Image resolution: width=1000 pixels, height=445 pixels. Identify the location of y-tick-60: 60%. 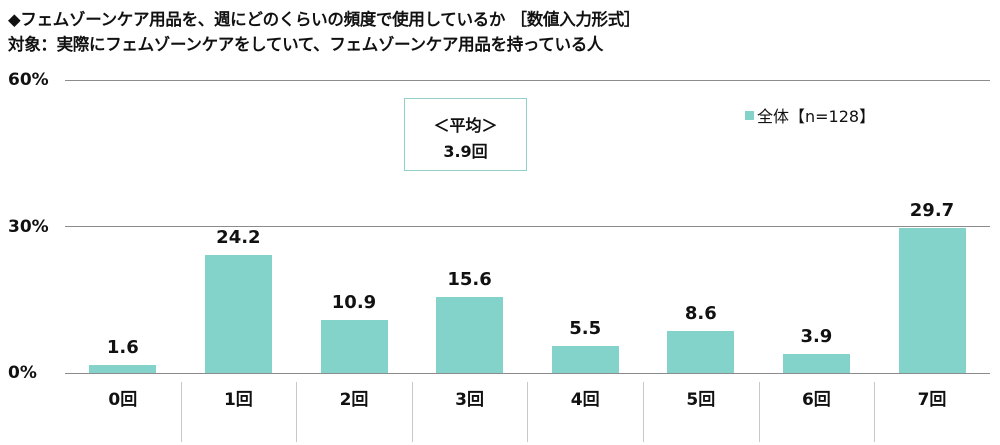
(28, 80).